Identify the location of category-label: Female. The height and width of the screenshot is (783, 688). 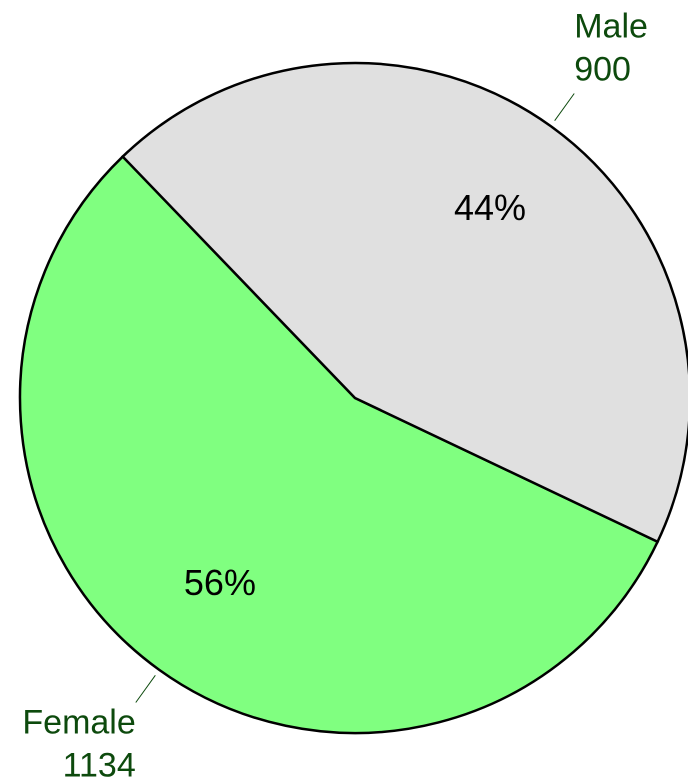
(78, 722).